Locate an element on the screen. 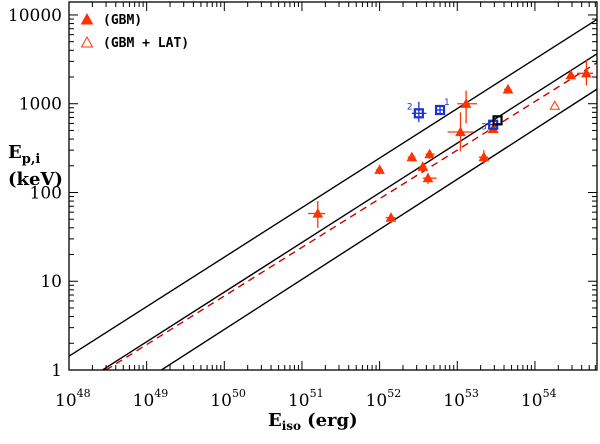  legend-gbm-label: (GBM) is located at coordinates (122, 20).